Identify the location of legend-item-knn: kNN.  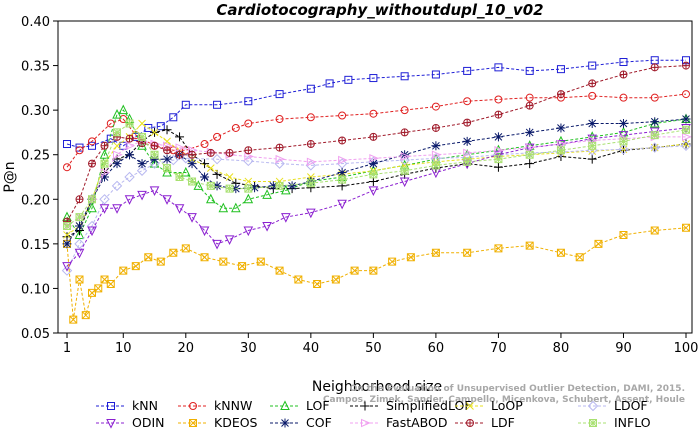
(127, 405).